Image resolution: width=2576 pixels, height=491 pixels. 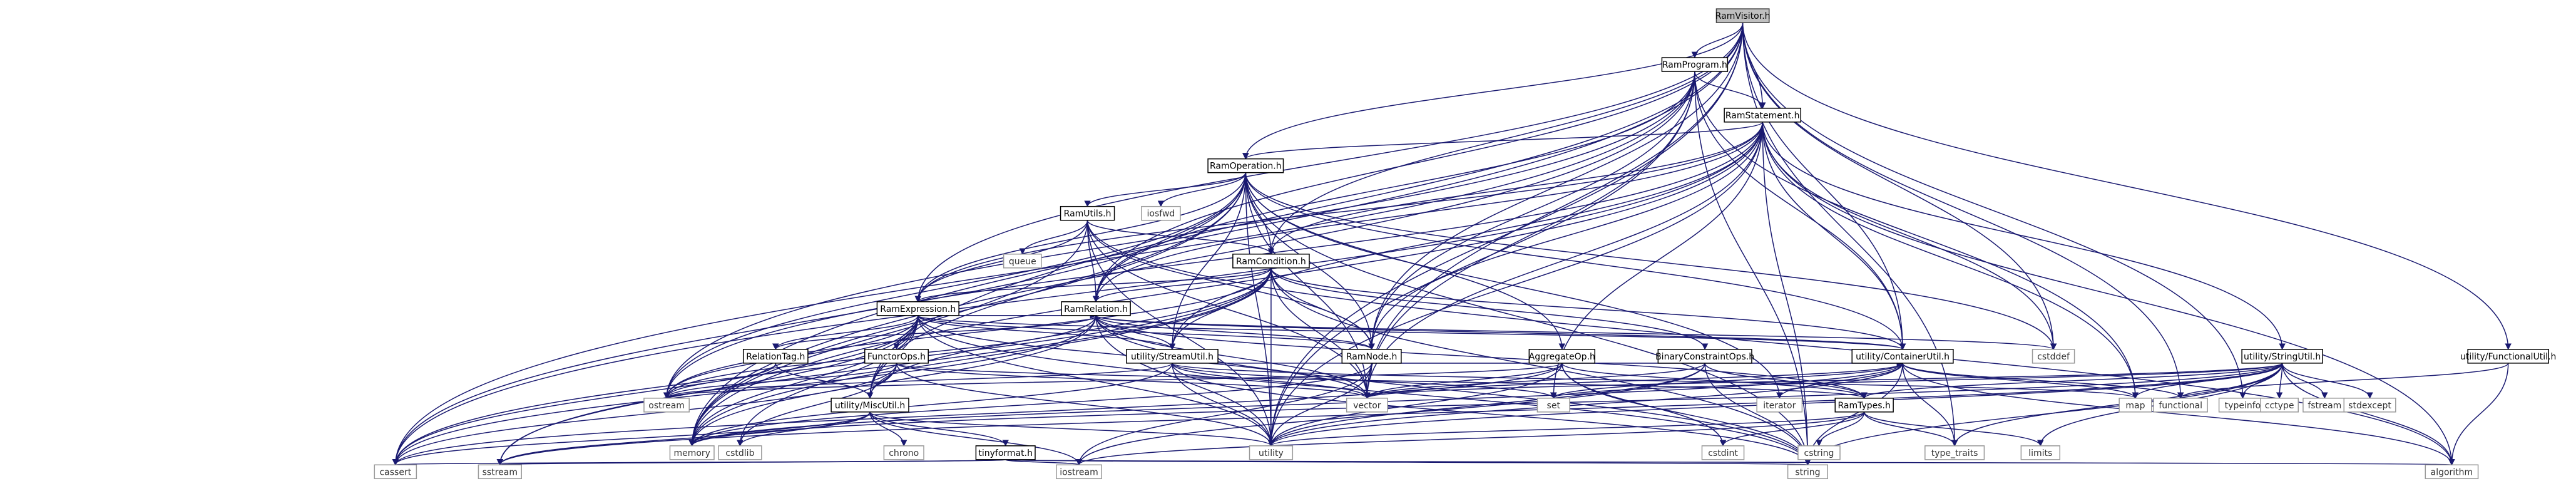 What do you see at coordinates (1235, 332) in the screenshot?
I see `edge-ramrelation-to-ramnode` at bounding box center [1235, 332].